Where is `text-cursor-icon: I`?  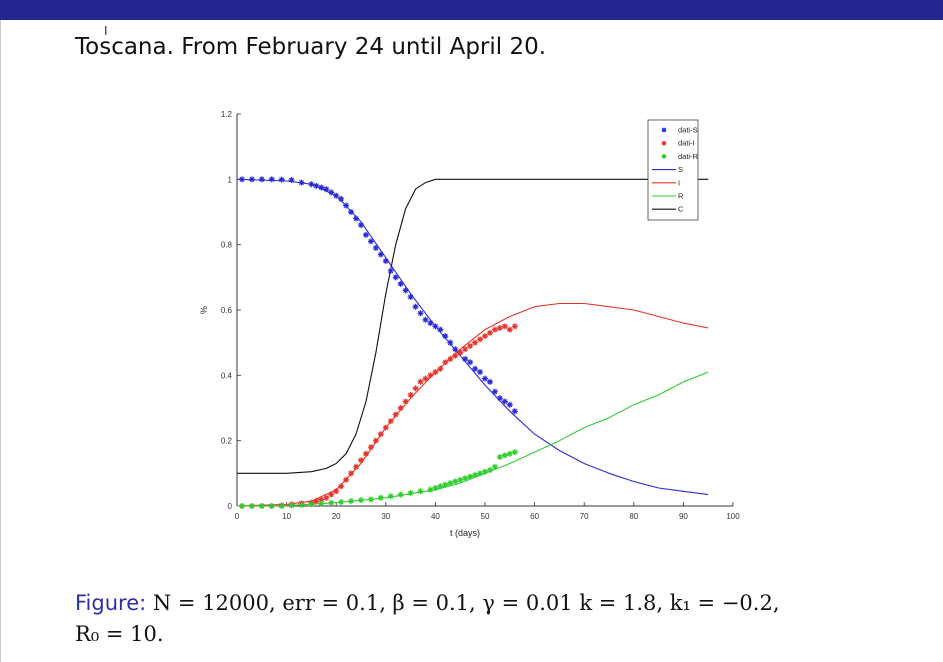
text-cursor-icon: I is located at coordinates (106, 31).